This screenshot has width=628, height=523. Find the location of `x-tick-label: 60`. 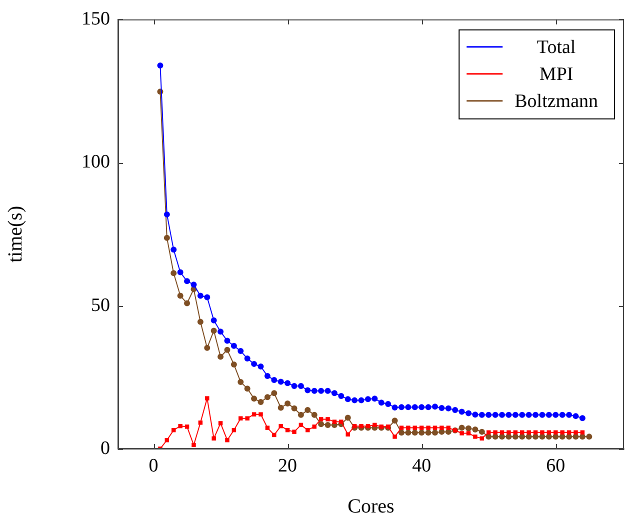

x-tick-label: 60 is located at coordinates (556, 465).